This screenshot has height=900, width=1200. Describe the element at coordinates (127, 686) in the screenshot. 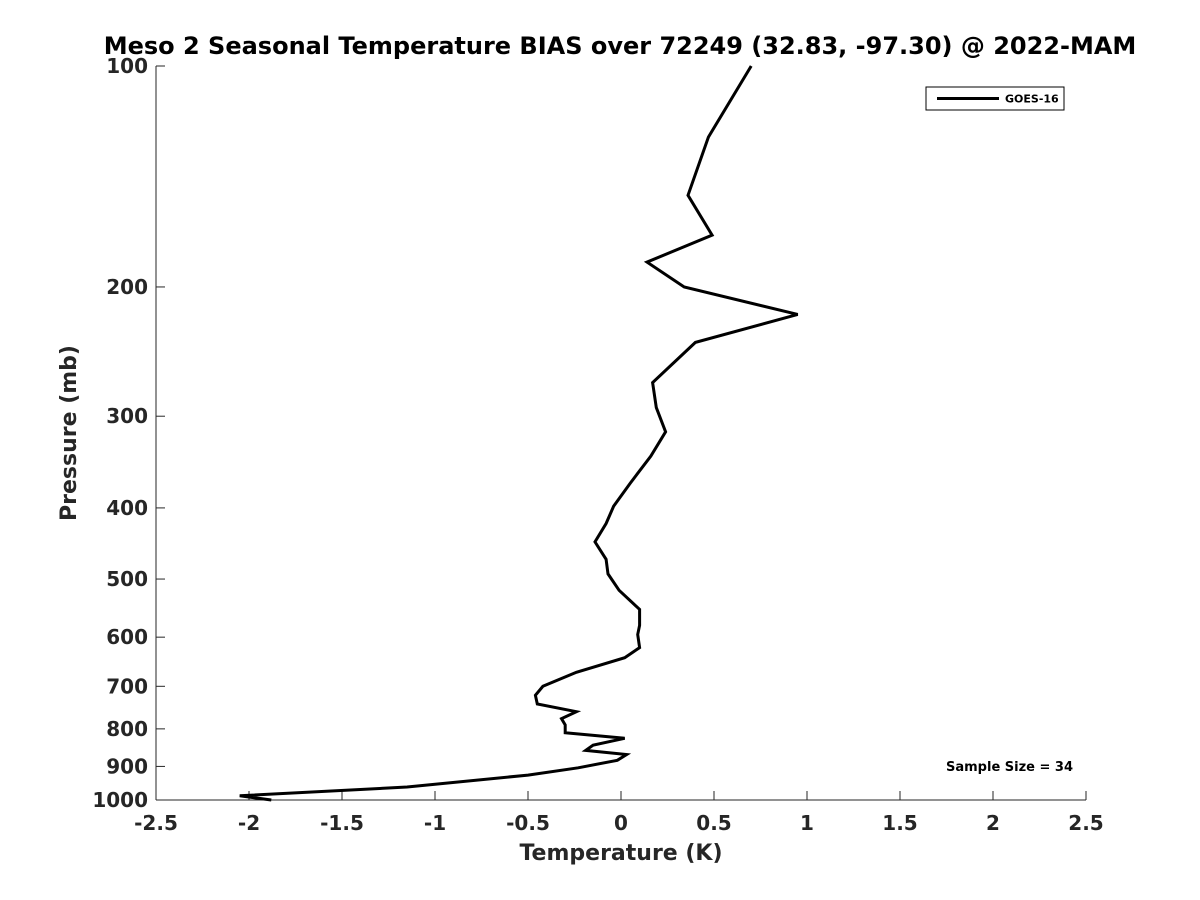

I see `y-tick-label: 700` at that location.